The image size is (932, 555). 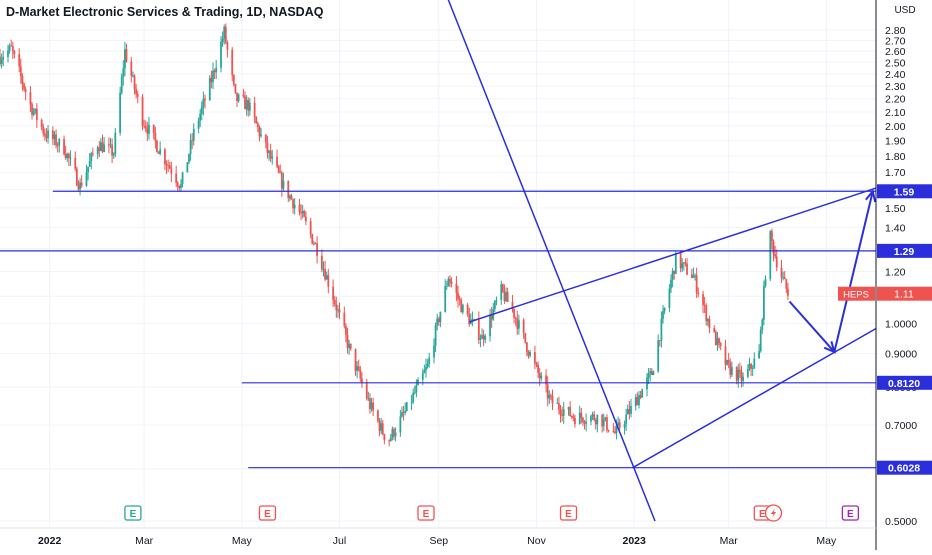 I want to click on y-tick-label: 1.90, so click(x=895, y=142).